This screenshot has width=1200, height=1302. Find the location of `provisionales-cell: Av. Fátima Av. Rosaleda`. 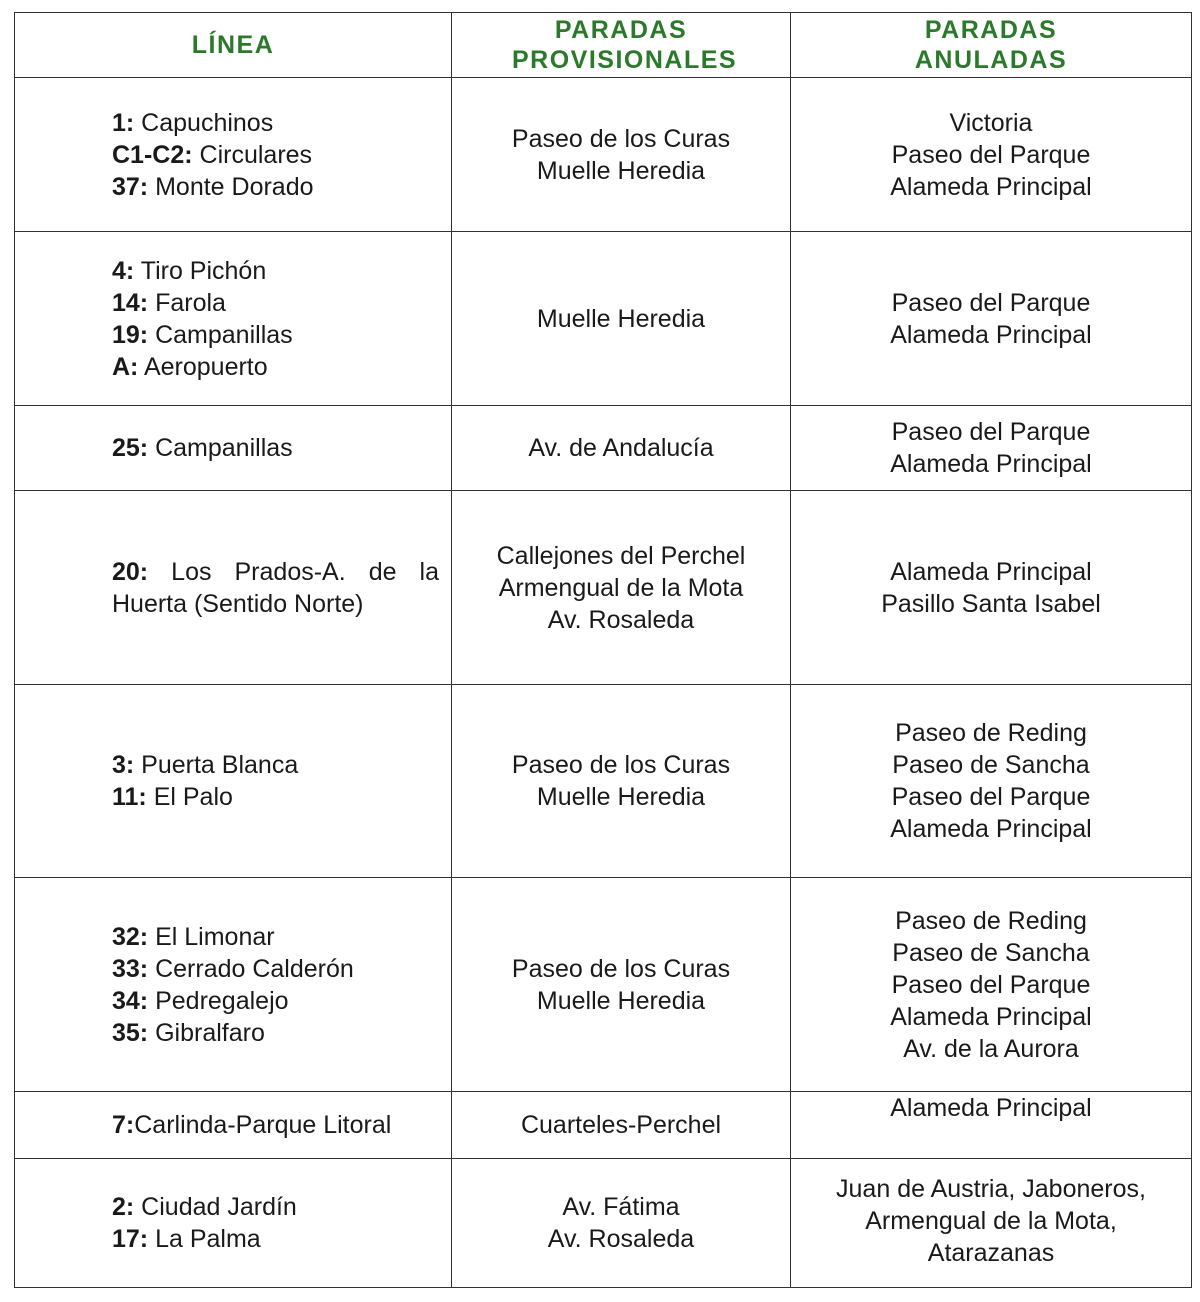

provisionales-cell: Av. Fátima Av. Rosaleda is located at coordinates (621, 1223).